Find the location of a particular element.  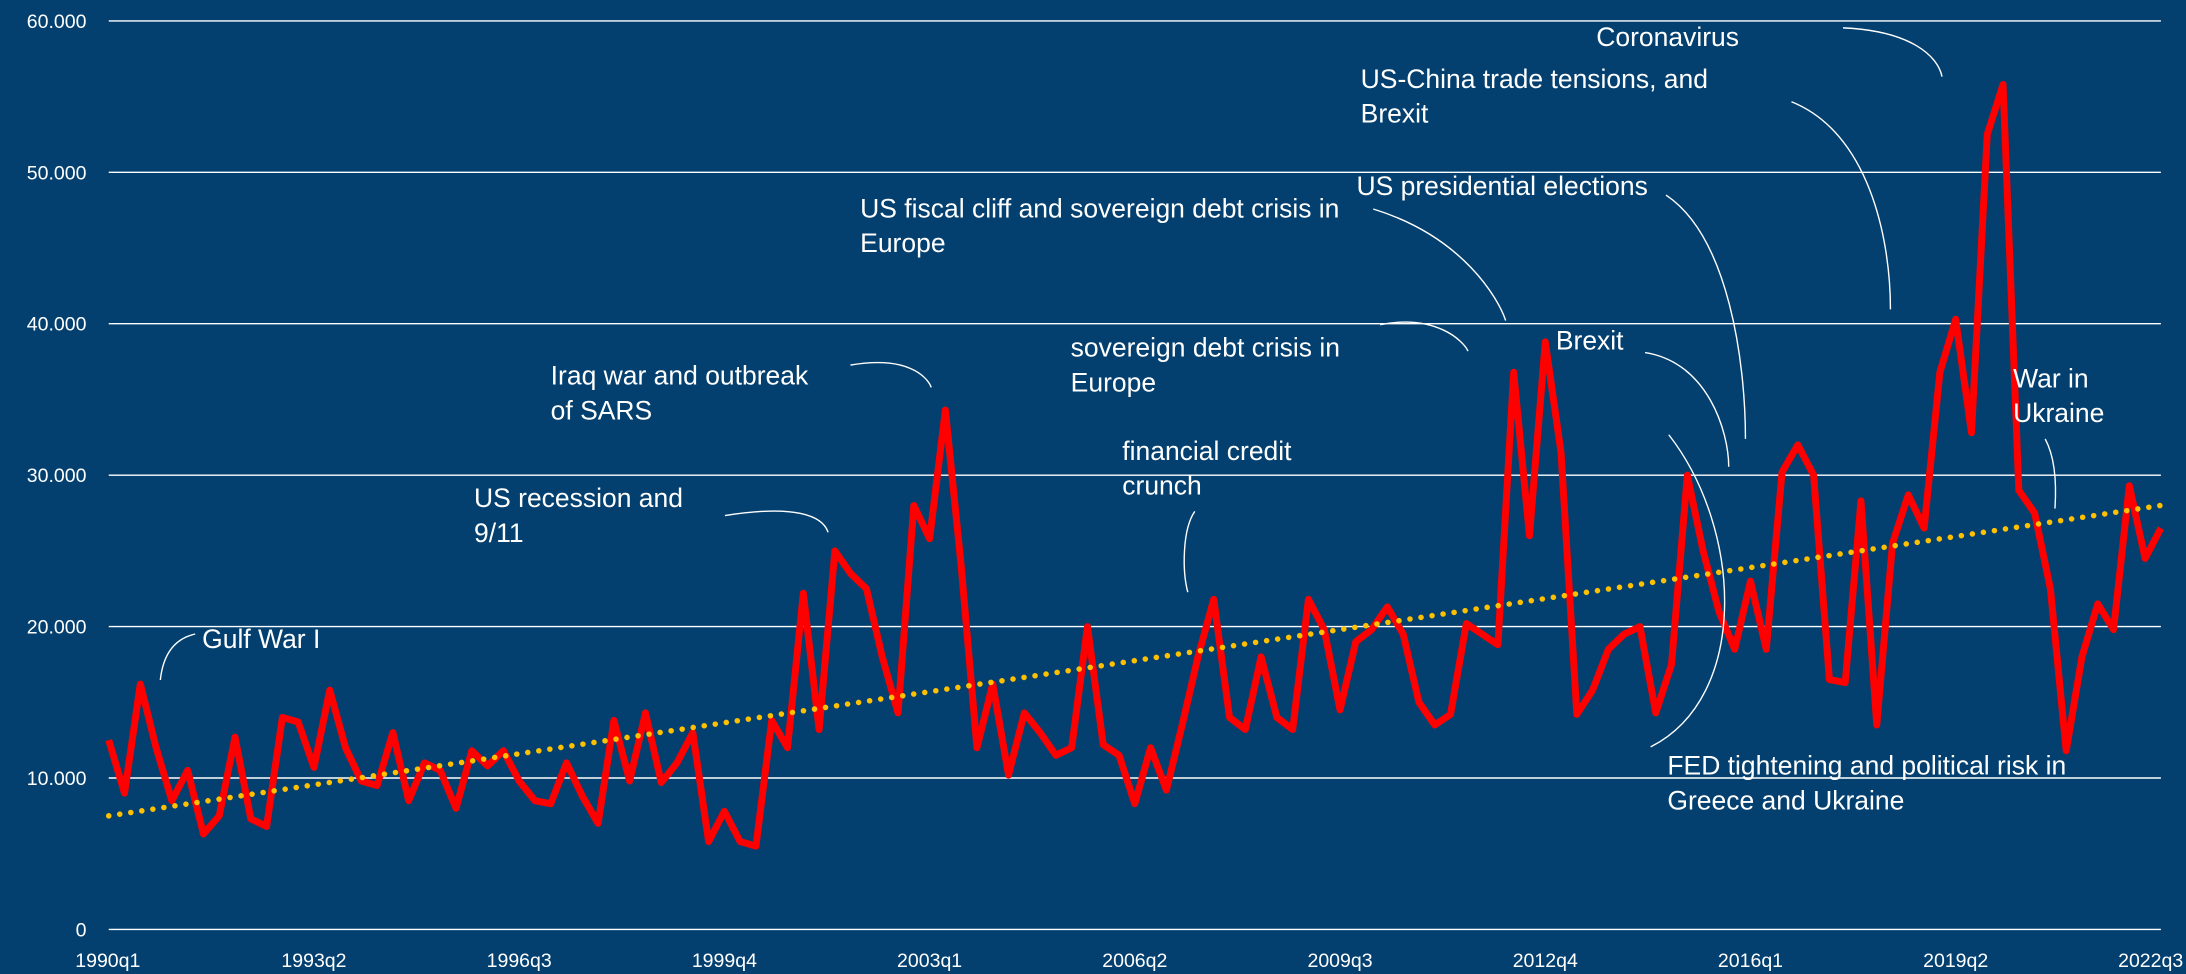

y-tick-label: 50.000 is located at coordinates (57, 173).